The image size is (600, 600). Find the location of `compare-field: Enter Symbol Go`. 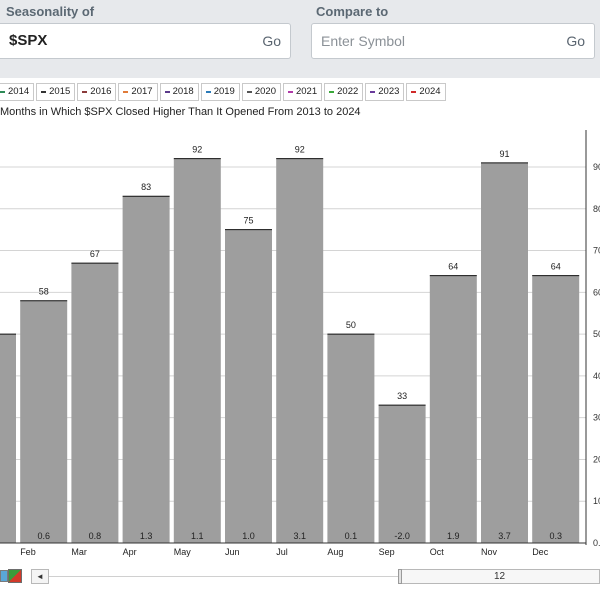

compare-field: Enter Symbol Go is located at coordinates (453, 41).